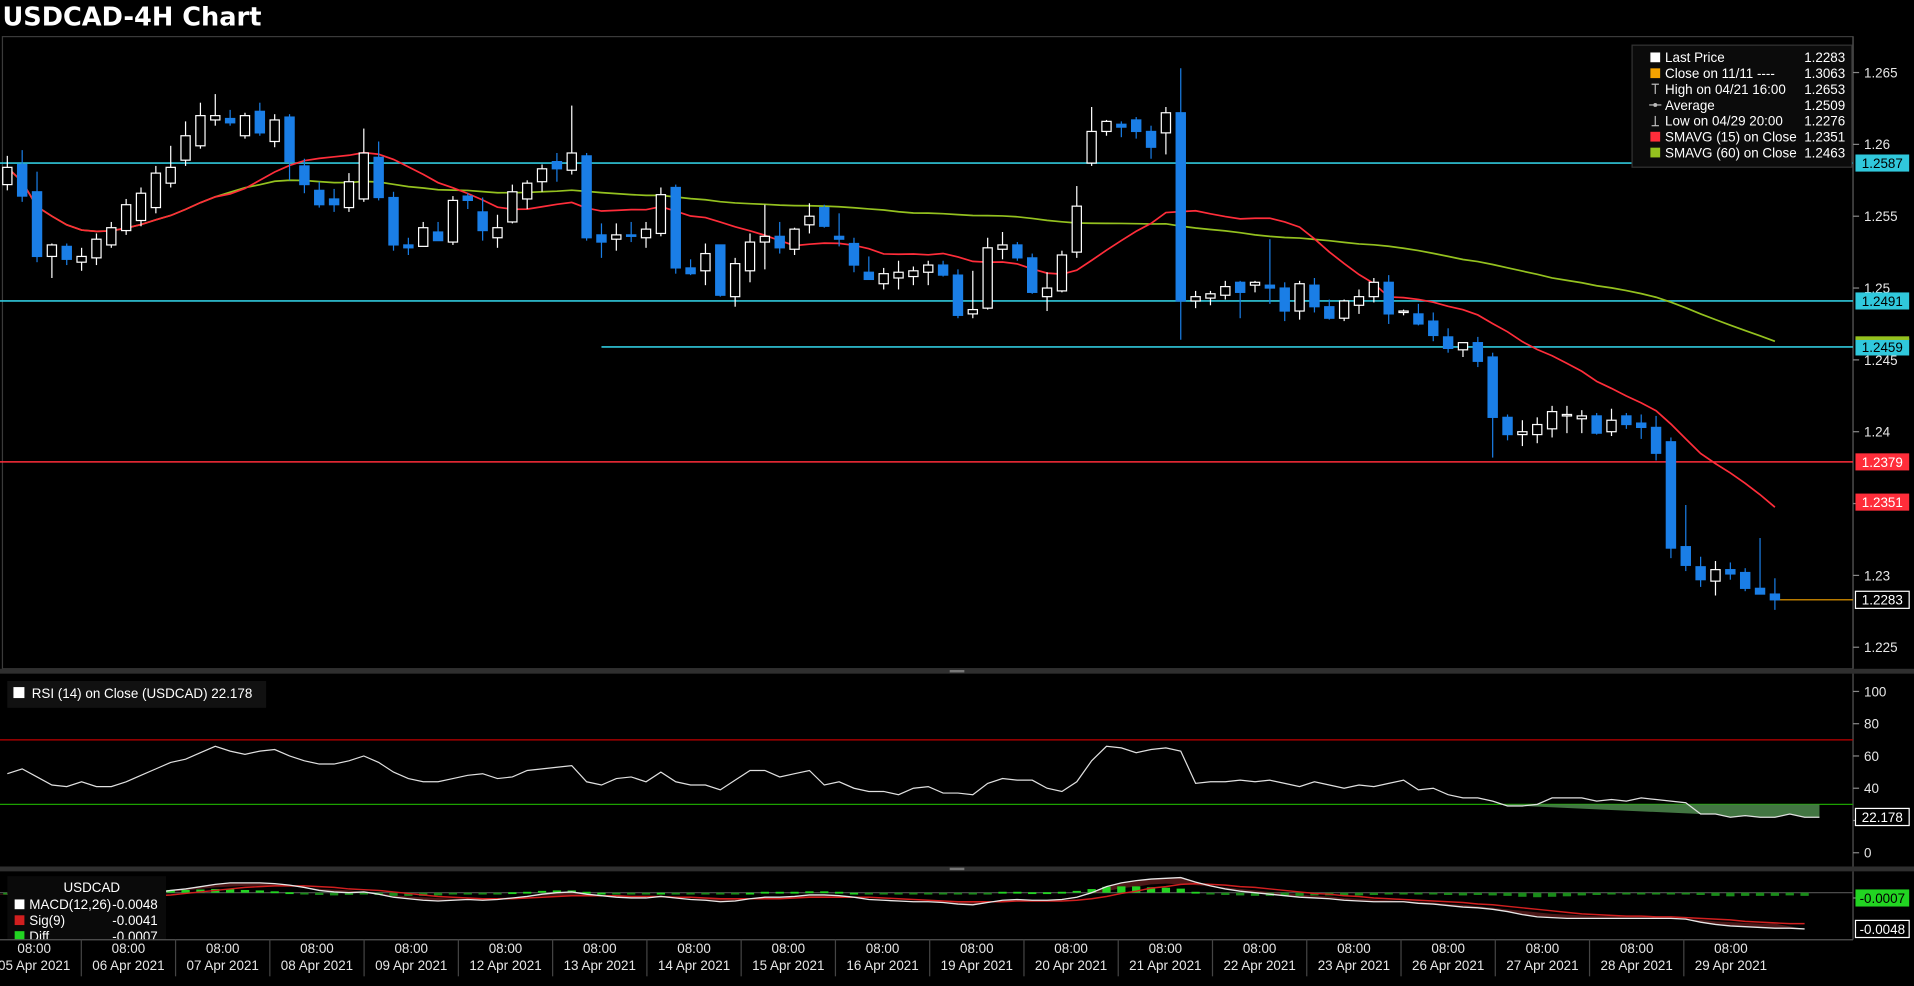 The width and height of the screenshot is (1914, 986). What do you see at coordinates (505, 965) in the screenshot?
I see `x-axis-date-label: 12 Apr 2021` at bounding box center [505, 965].